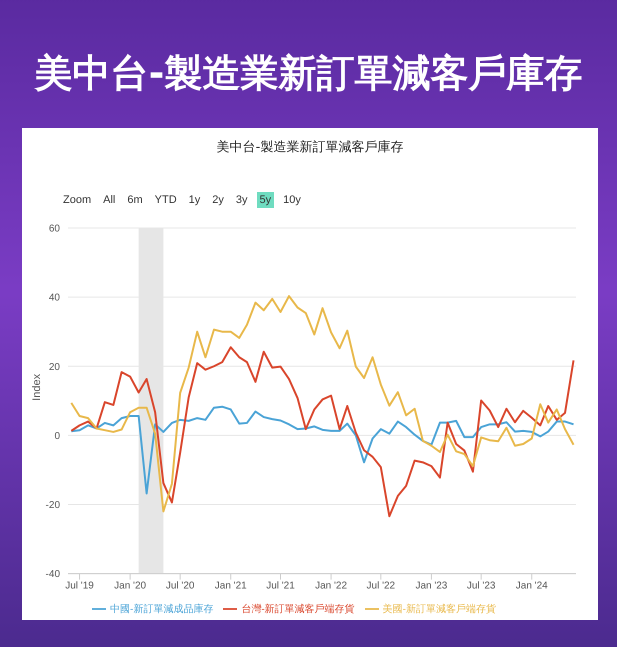 The height and width of the screenshot is (647, 617). Describe the element at coordinates (308, 73) in the screenshot. I see `chart-title: 美中台-製造業新訂單減客戶庫存` at that location.